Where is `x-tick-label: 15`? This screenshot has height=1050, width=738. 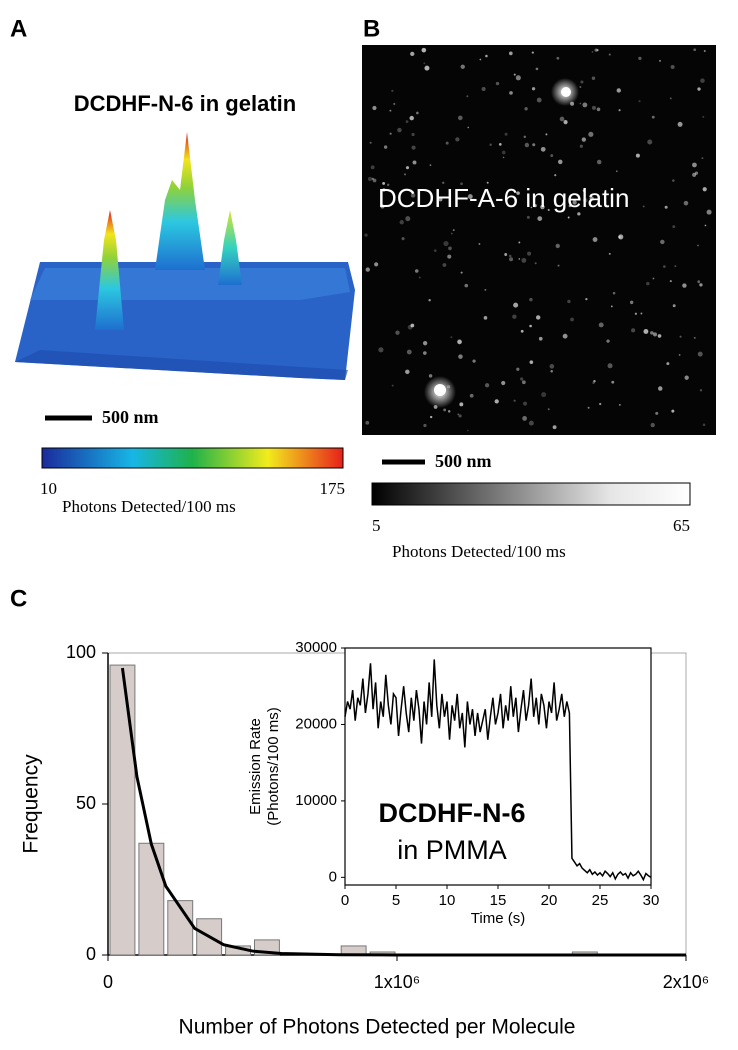
x-tick-label: 15 is located at coordinates (498, 900).